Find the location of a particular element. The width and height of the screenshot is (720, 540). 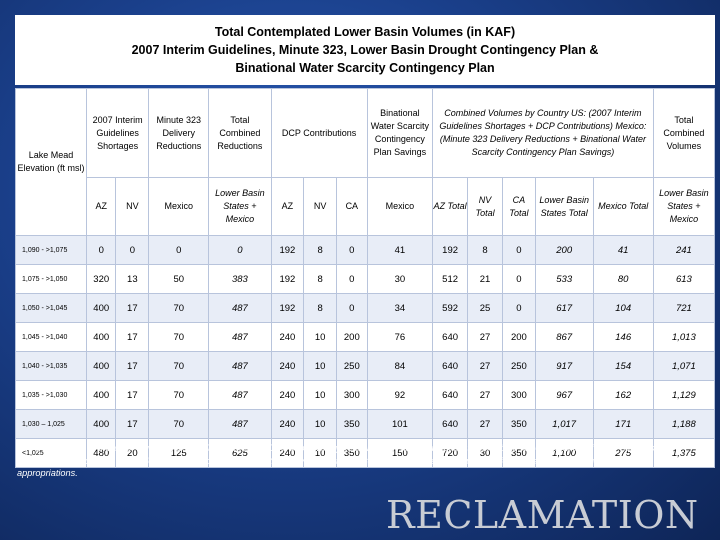

value-cell: 162 is located at coordinates (623, 395).